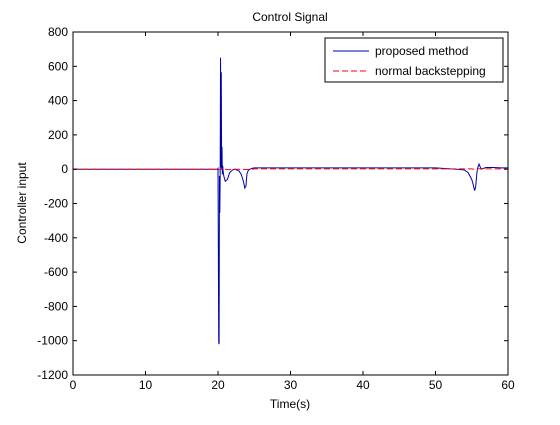 Image resolution: width=560 pixels, height=425 pixels. Describe the element at coordinates (290, 169) in the screenshot. I see `series-line-normal-backstepping` at that location.